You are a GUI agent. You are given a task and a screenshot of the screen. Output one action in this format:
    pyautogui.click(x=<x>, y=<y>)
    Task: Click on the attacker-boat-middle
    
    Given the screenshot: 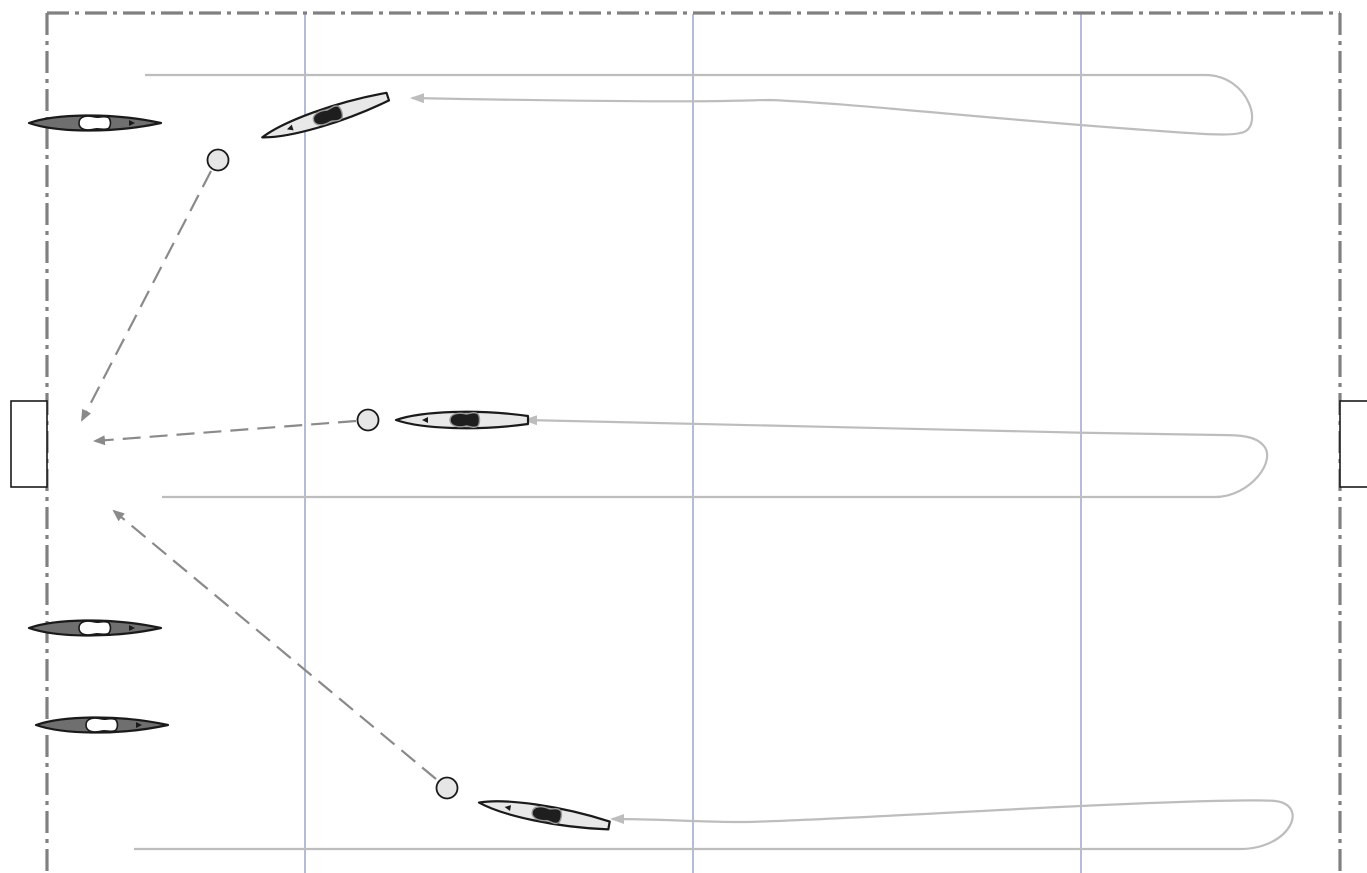 What is the action you would take?
    pyautogui.click(x=462, y=420)
    